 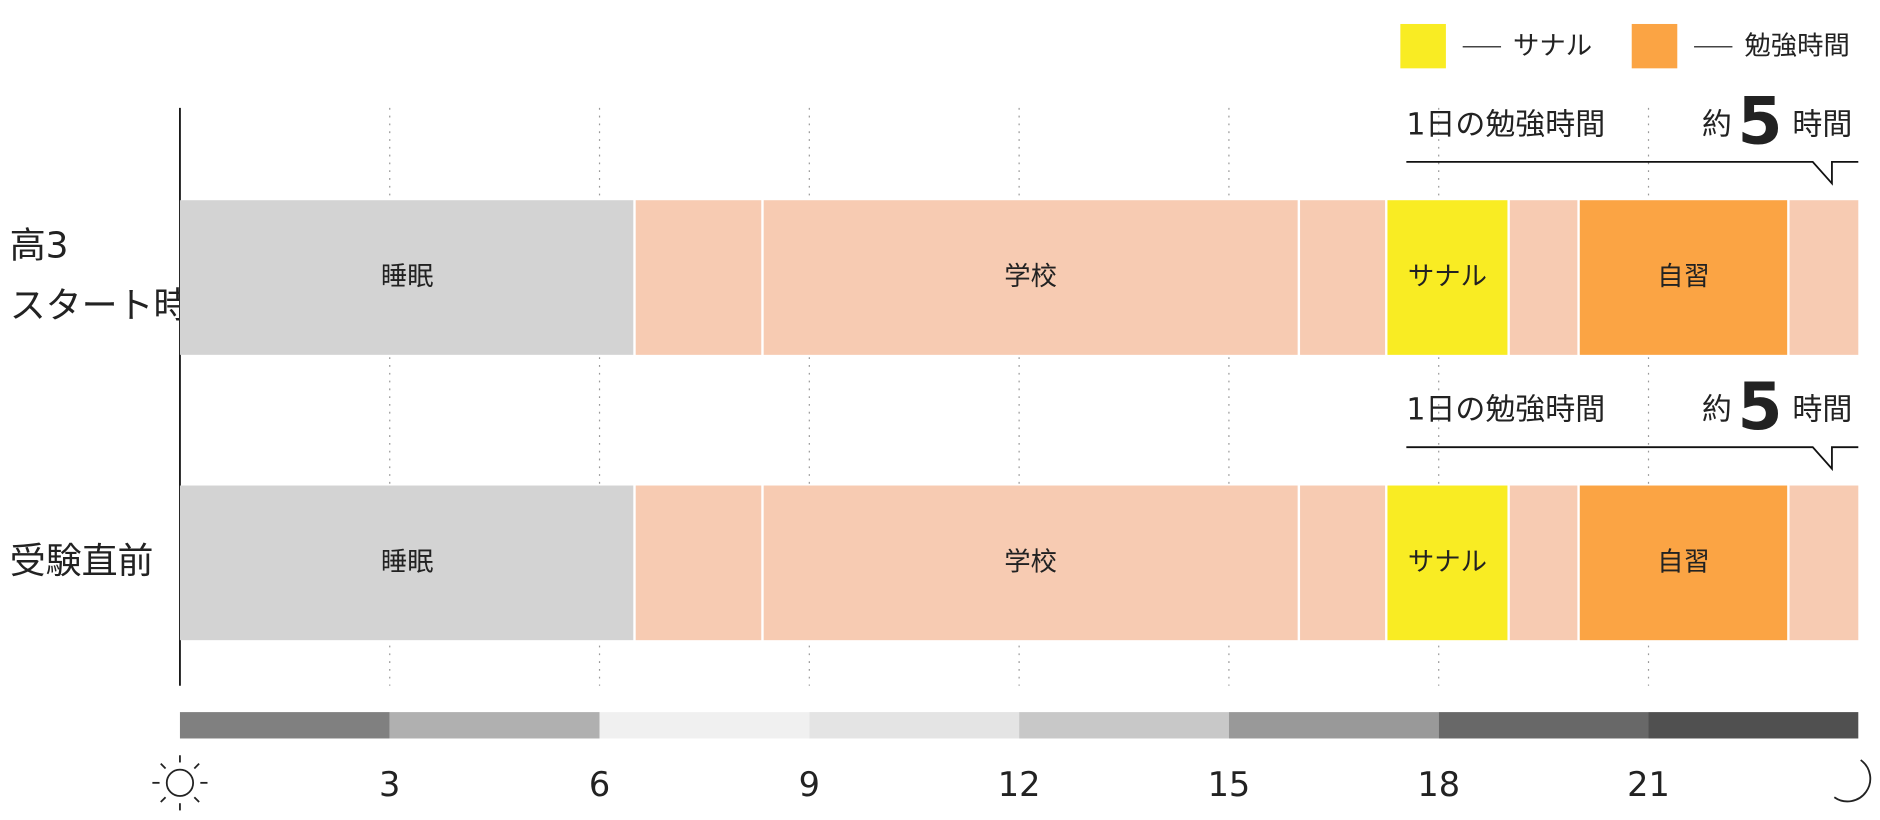 What do you see at coordinates (1740, 46) in the screenshot?
I see `legend-item: 勉強時間` at bounding box center [1740, 46].